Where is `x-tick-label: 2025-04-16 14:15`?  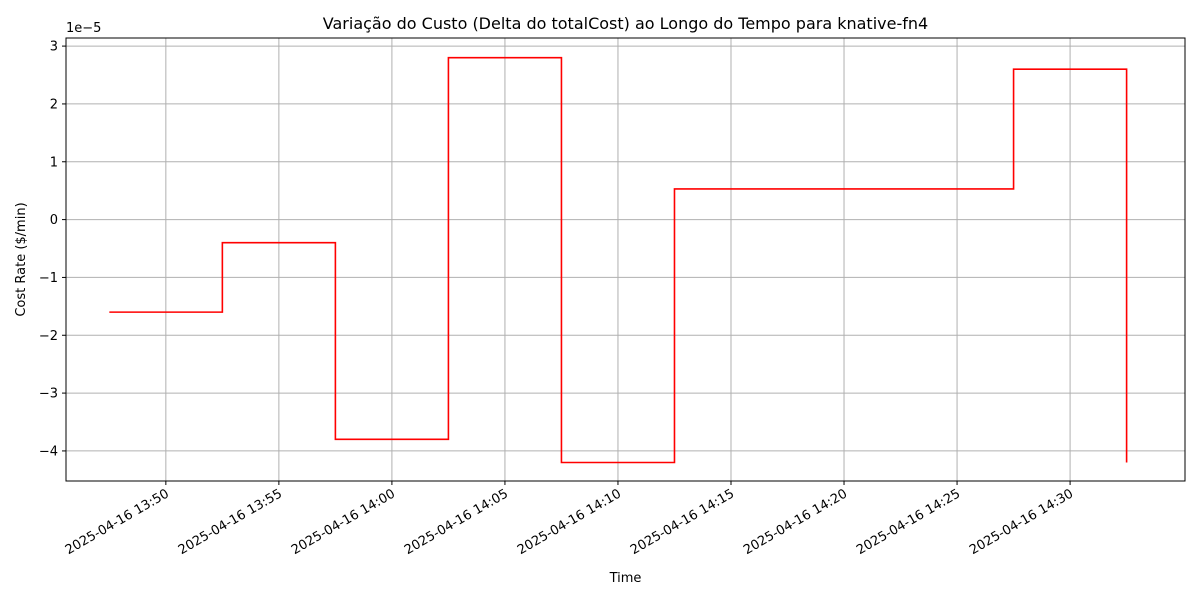
x-tick-label: 2025-04-16 14:15 is located at coordinates (682, 522).